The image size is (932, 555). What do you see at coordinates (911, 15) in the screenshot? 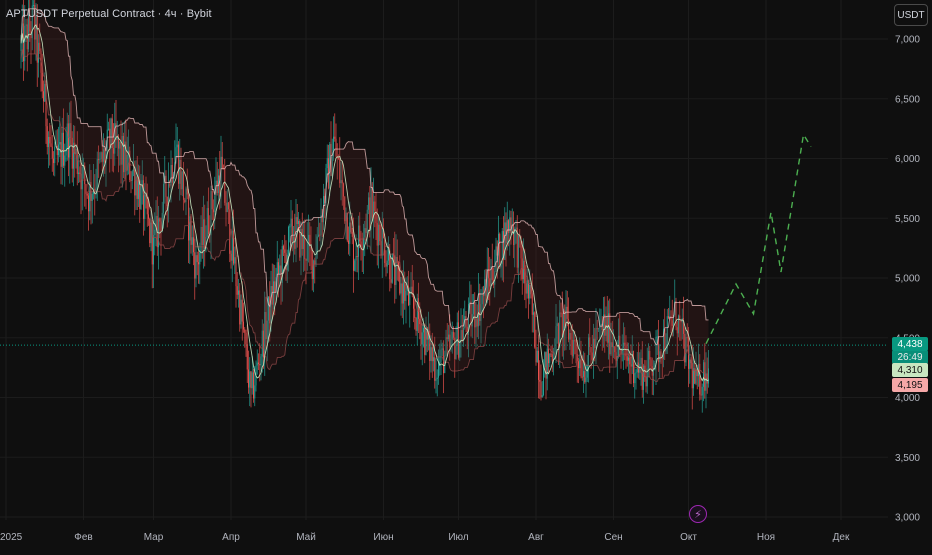
I see `currency-button: USDT` at bounding box center [911, 15].